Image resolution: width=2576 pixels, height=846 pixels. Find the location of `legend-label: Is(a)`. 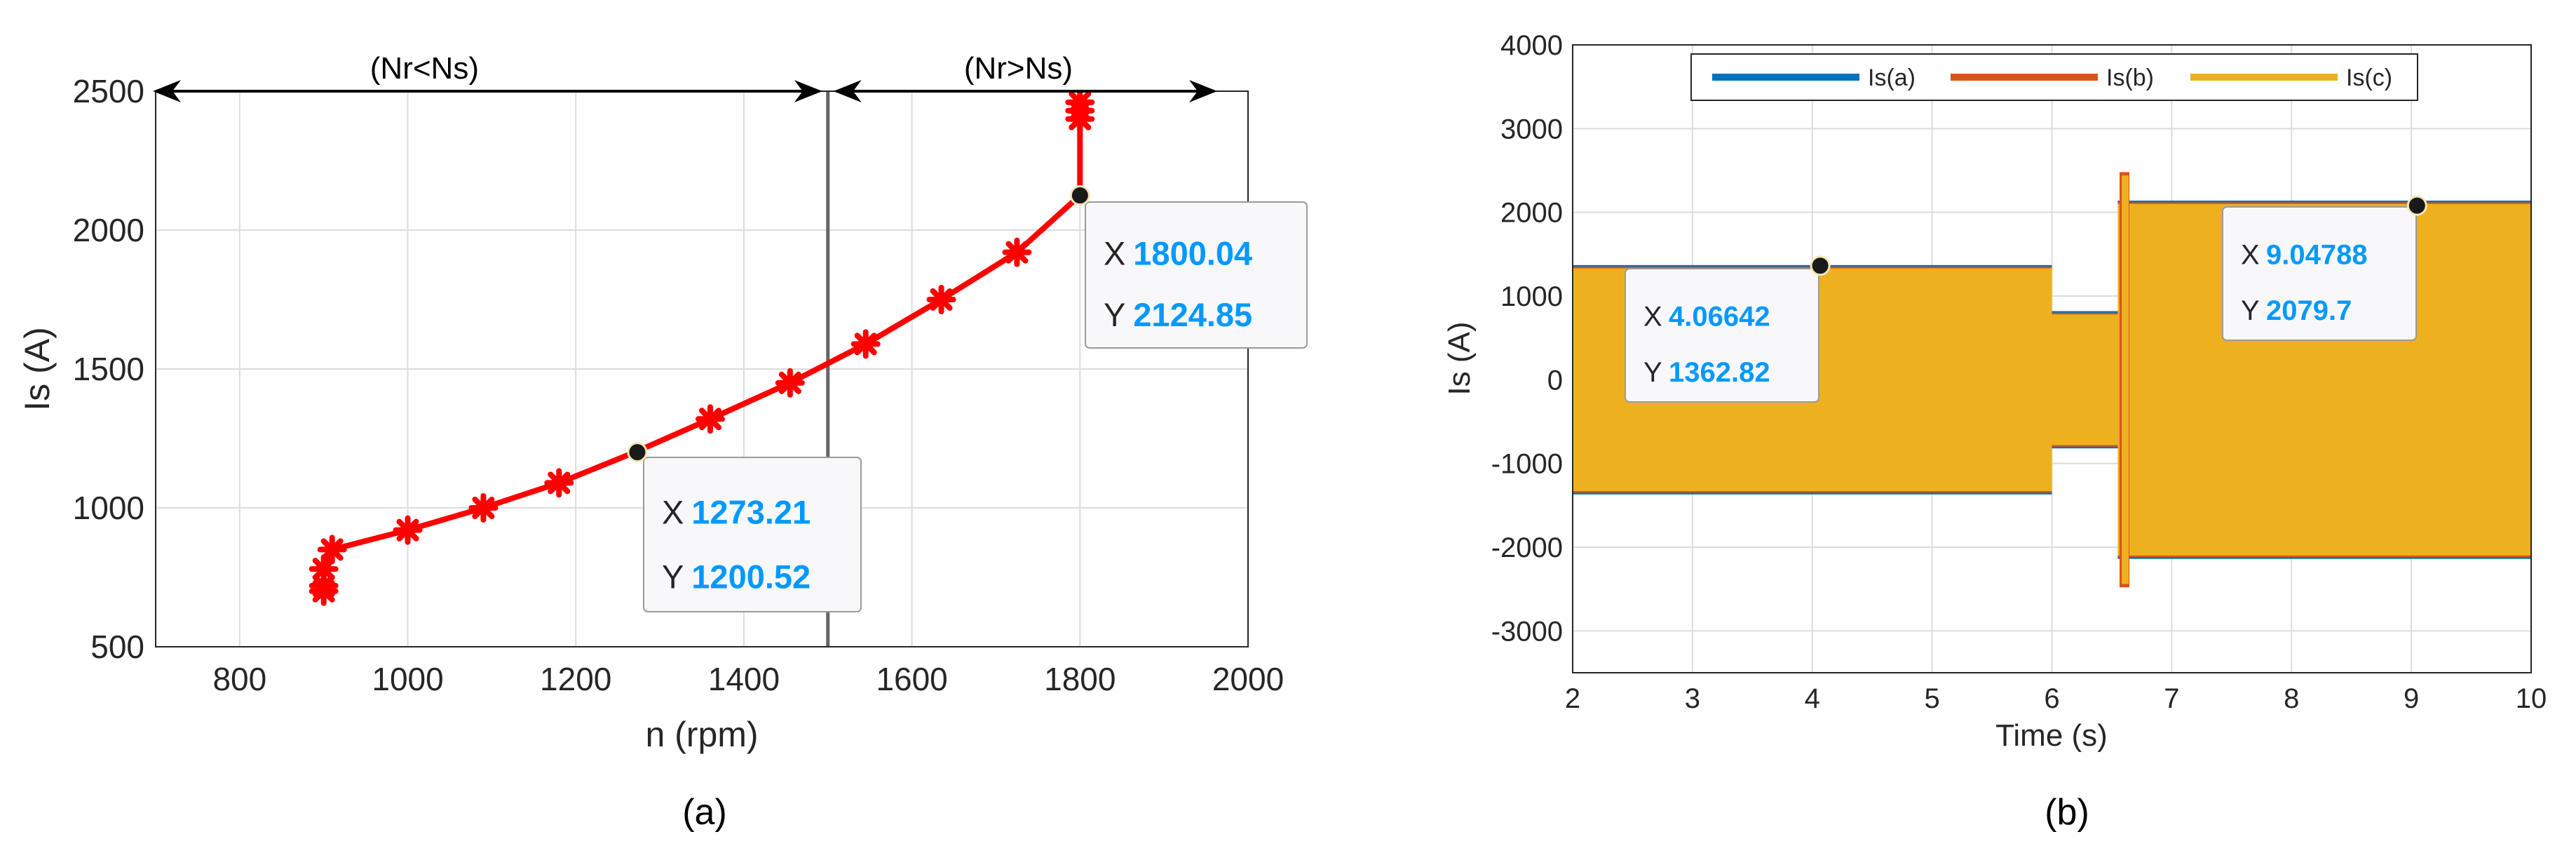

legend-label: Is(a) is located at coordinates (1892, 78).